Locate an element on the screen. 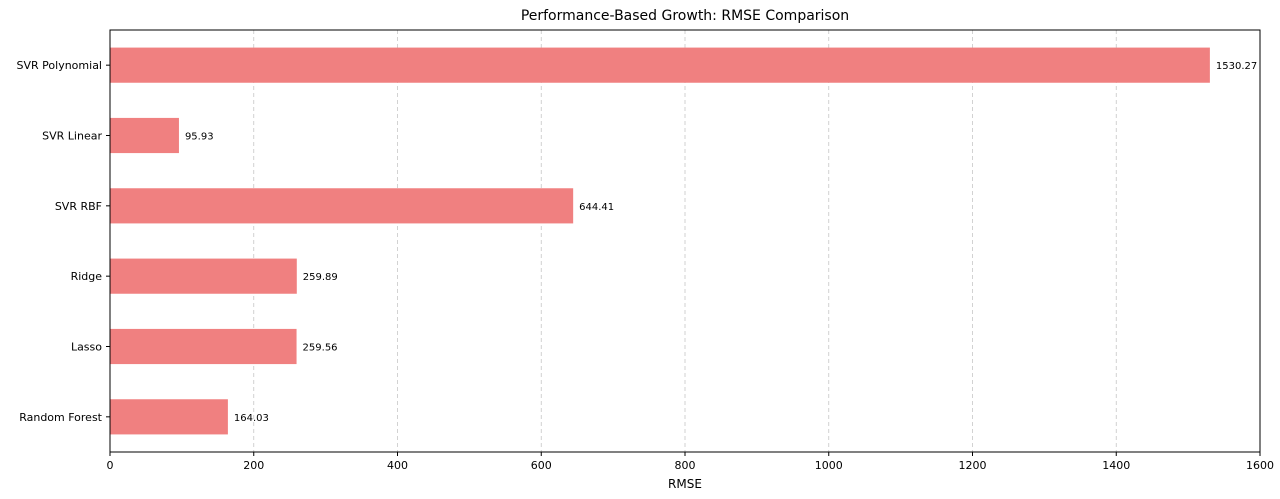  x-axis-ticks: 0 200 400 600 800 1000 1200 1400 1600 is located at coordinates (690, 462).